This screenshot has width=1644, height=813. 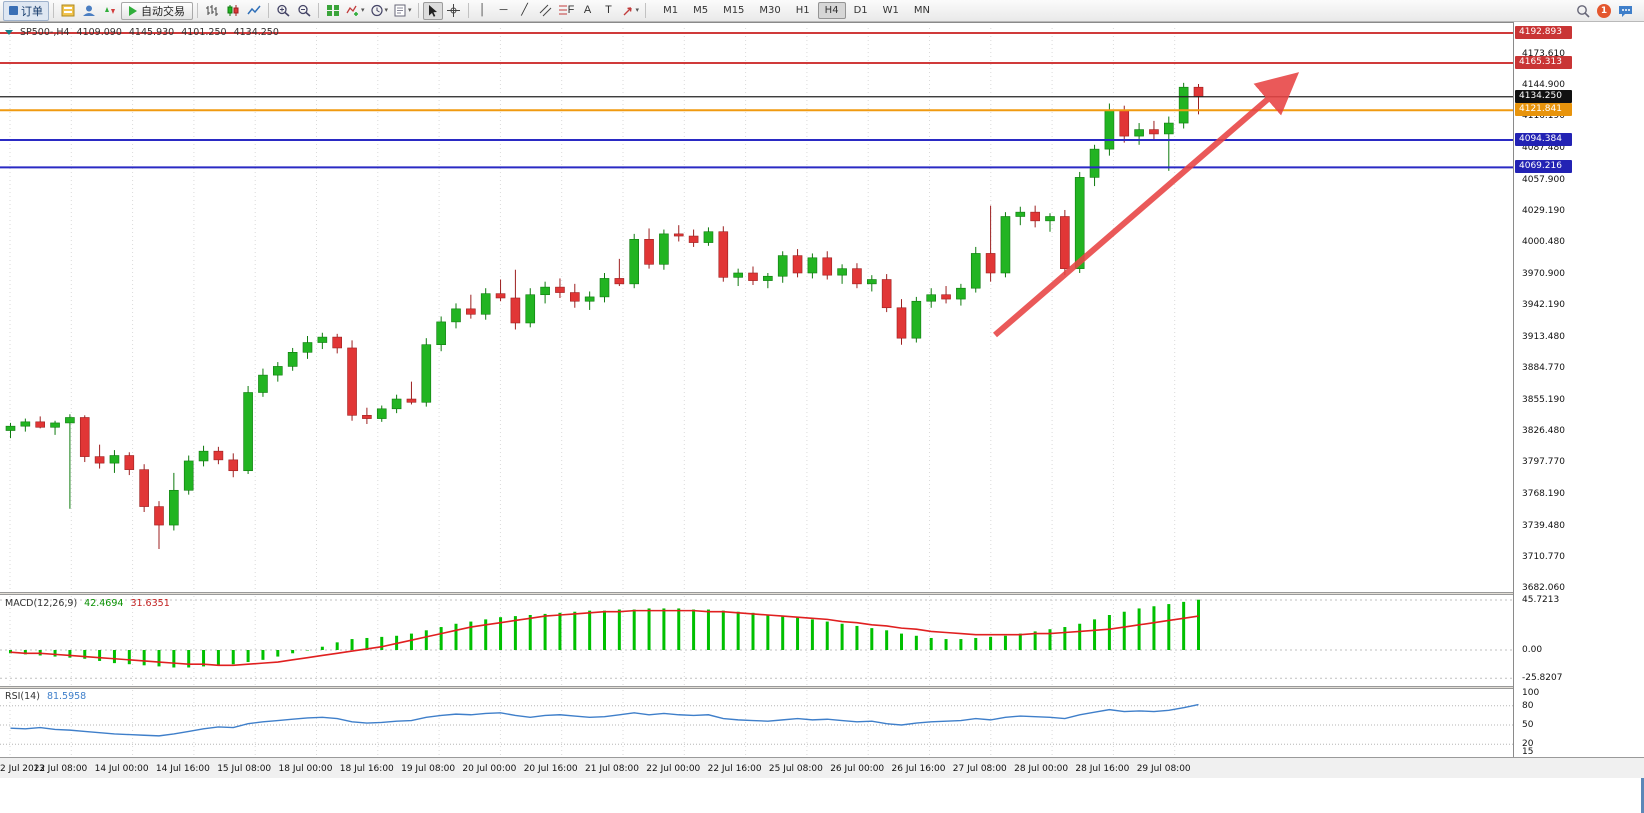 I want to click on market-watch-icon, so click(x=110, y=10).